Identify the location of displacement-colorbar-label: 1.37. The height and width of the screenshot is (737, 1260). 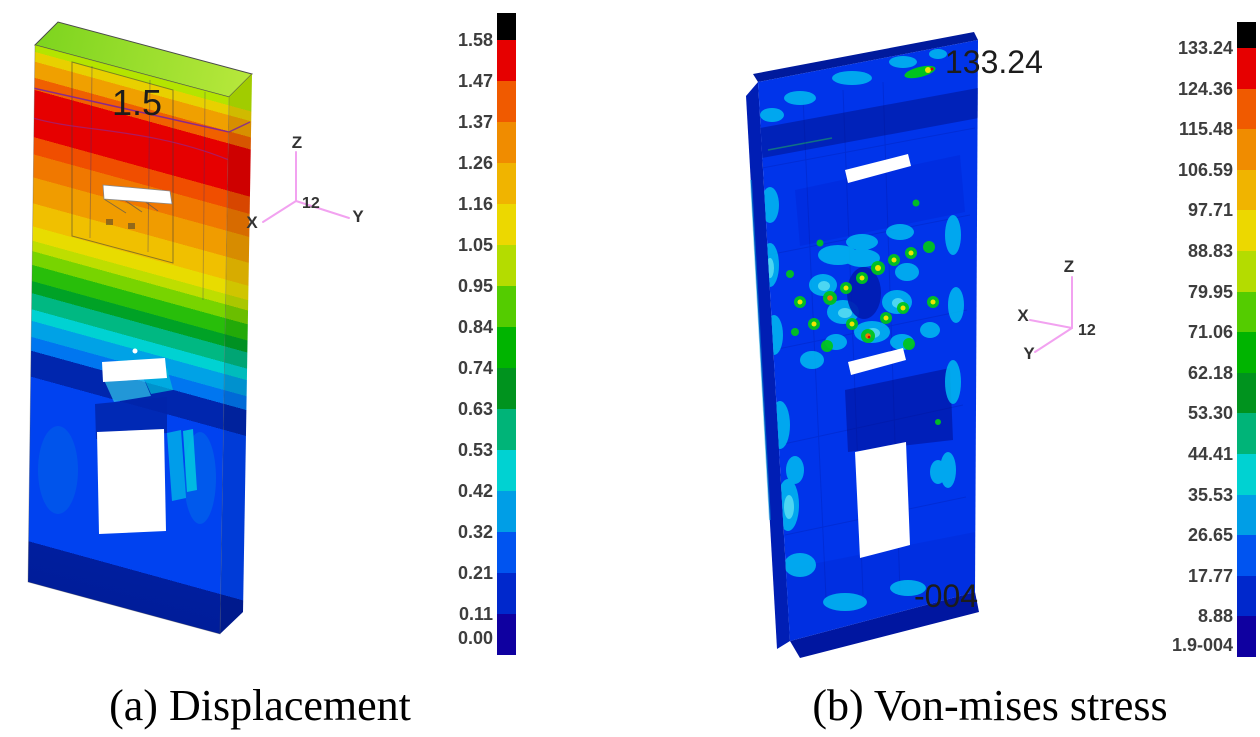
(475, 122).